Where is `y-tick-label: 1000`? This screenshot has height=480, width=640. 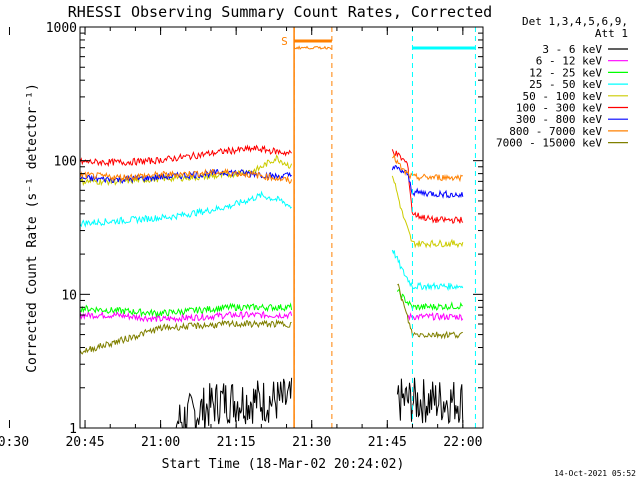
y-tick-label: 1000 is located at coordinates (61, 28).